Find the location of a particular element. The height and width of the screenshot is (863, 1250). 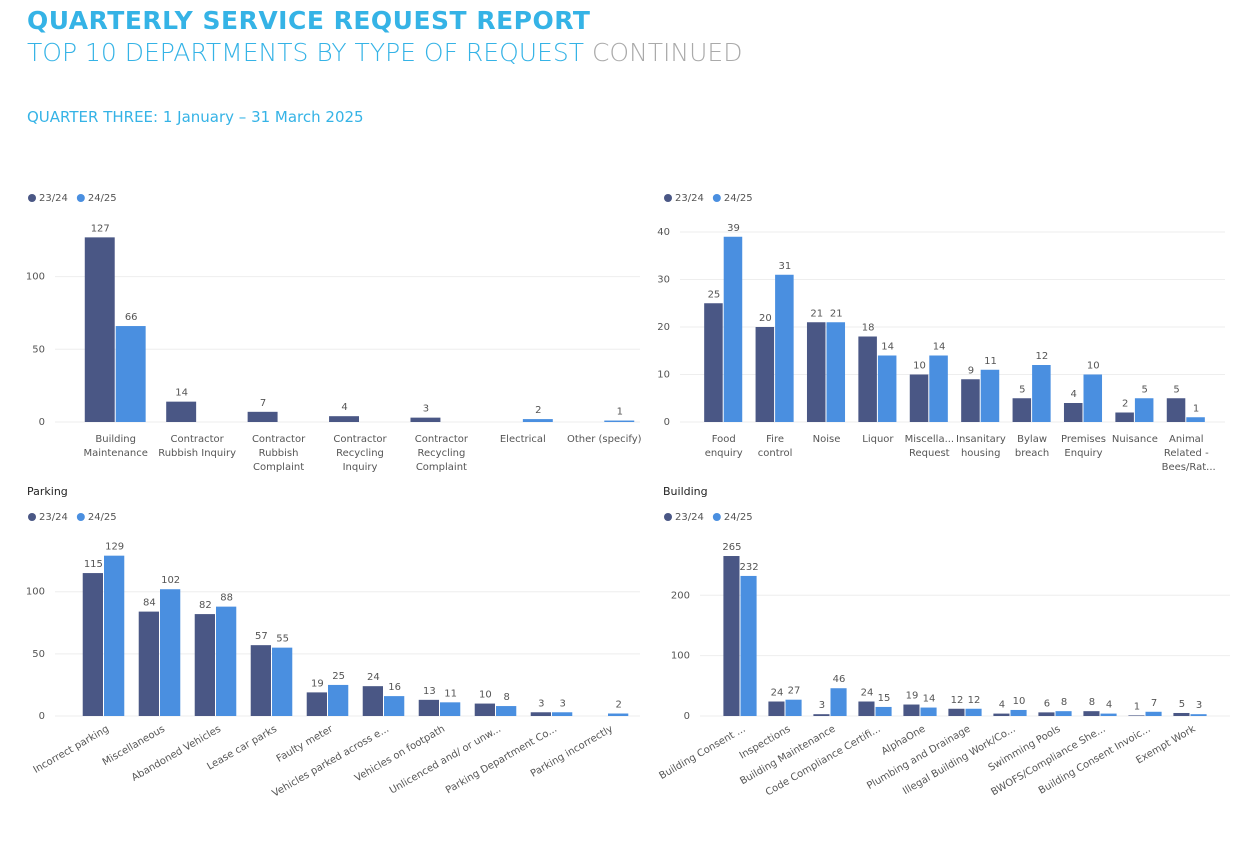

value-label: 20 is located at coordinates (765, 318).